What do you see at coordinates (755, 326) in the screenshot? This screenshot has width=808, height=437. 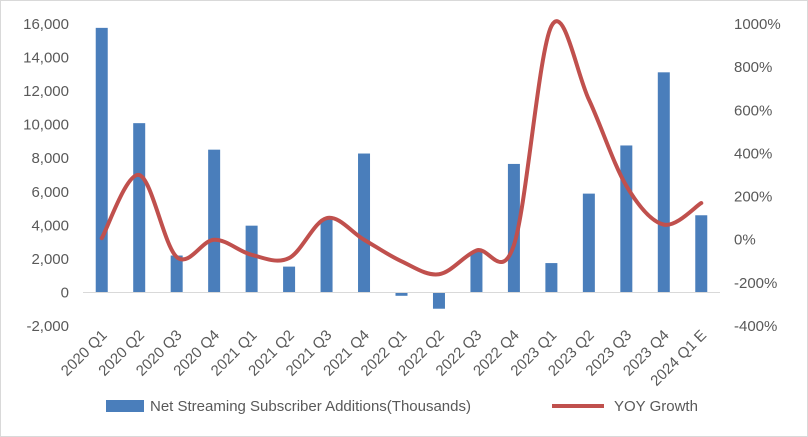 I see `right-tick-label: -400%` at bounding box center [755, 326].